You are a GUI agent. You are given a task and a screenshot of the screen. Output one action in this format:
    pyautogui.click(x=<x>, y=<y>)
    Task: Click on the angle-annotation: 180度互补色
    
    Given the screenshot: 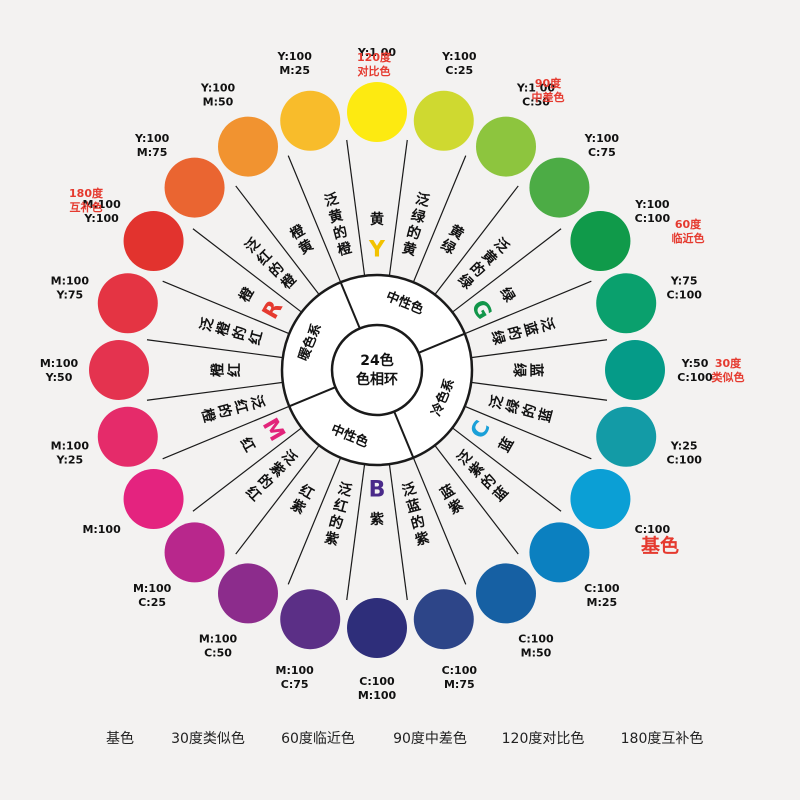 What is the action you would take?
    pyautogui.click(x=86, y=200)
    